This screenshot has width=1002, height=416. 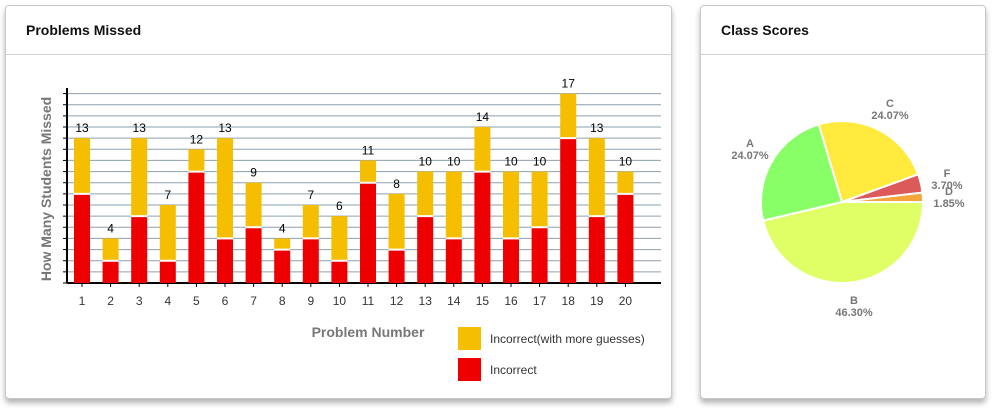 I want to click on pie-label: B, so click(x=854, y=301).